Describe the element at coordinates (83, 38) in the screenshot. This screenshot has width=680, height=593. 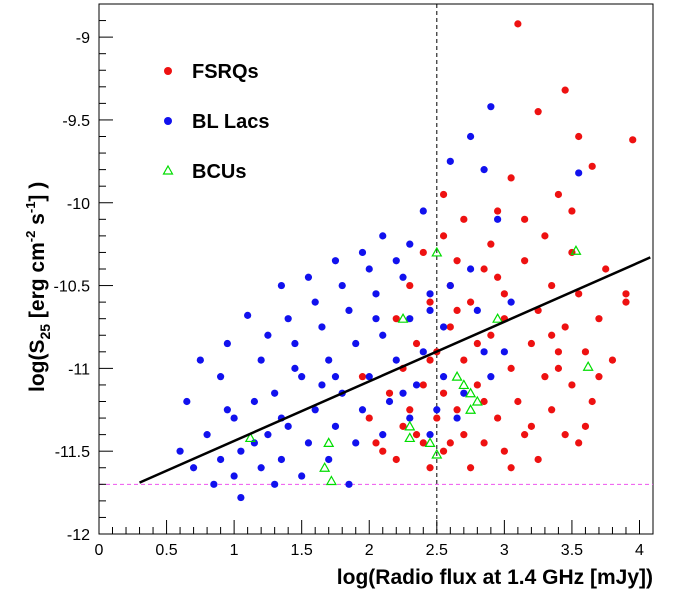
I see `y-tick-label: -9` at that location.